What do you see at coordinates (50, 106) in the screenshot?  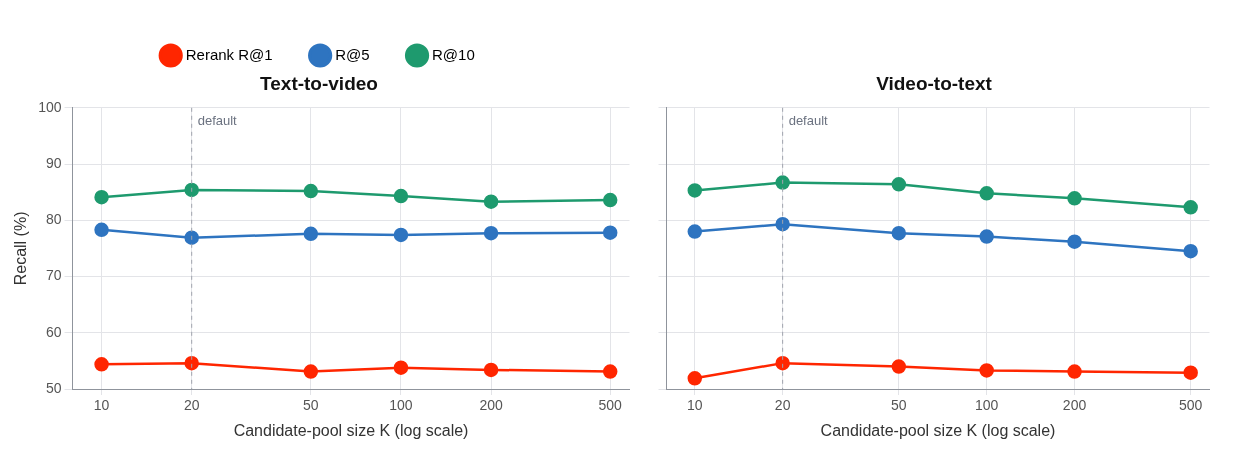 I see `y-tick-label: 100` at bounding box center [50, 106].